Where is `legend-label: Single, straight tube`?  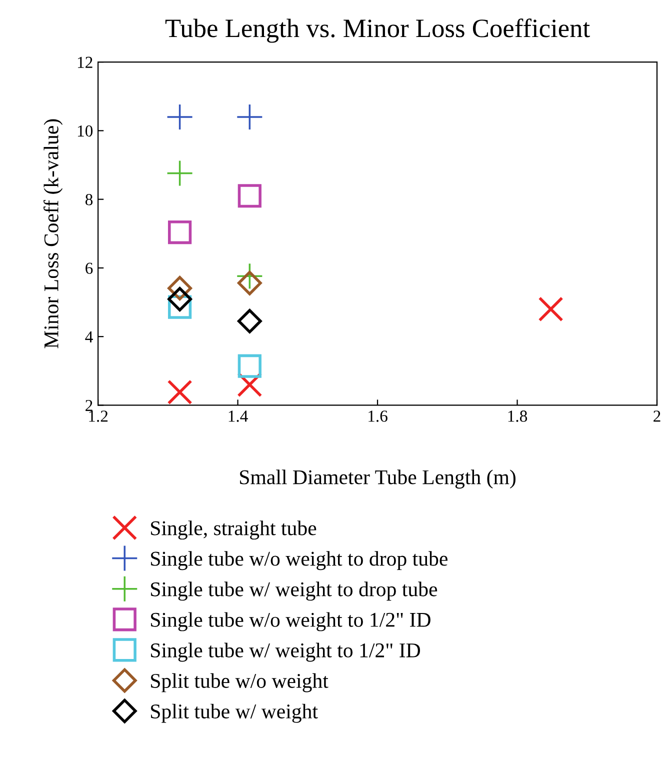 legend-label: Single, straight tube is located at coordinates (233, 530).